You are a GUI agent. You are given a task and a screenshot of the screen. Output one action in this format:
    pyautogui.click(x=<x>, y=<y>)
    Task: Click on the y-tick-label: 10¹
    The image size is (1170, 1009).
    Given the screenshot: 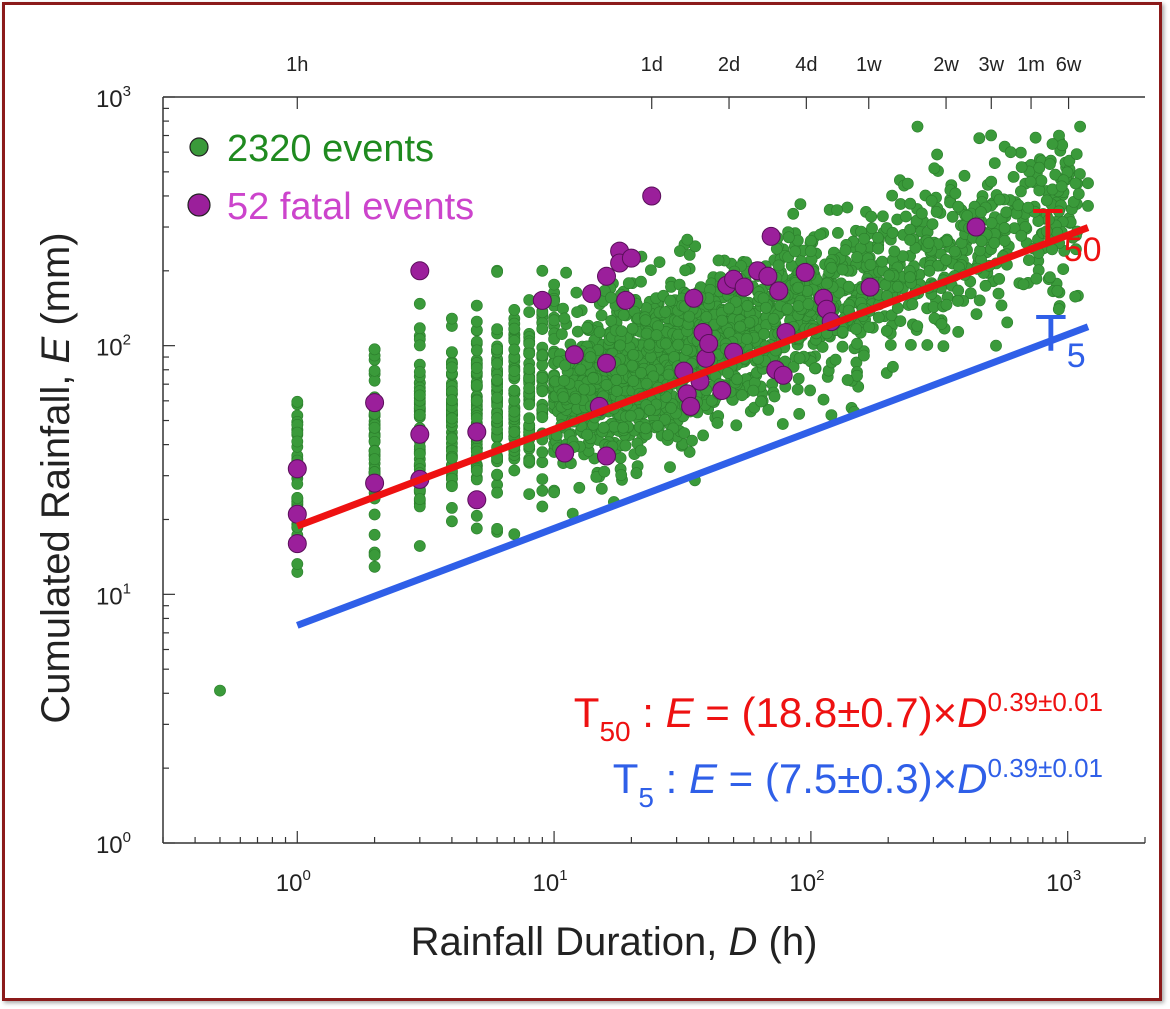 What is the action you would take?
    pyautogui.click(x=113, y=595)
    